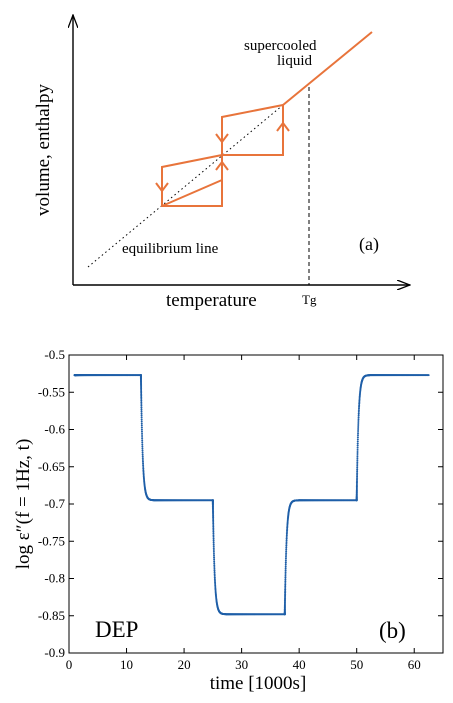  I want to click on x-tick-label: 10, so click(126, 664).